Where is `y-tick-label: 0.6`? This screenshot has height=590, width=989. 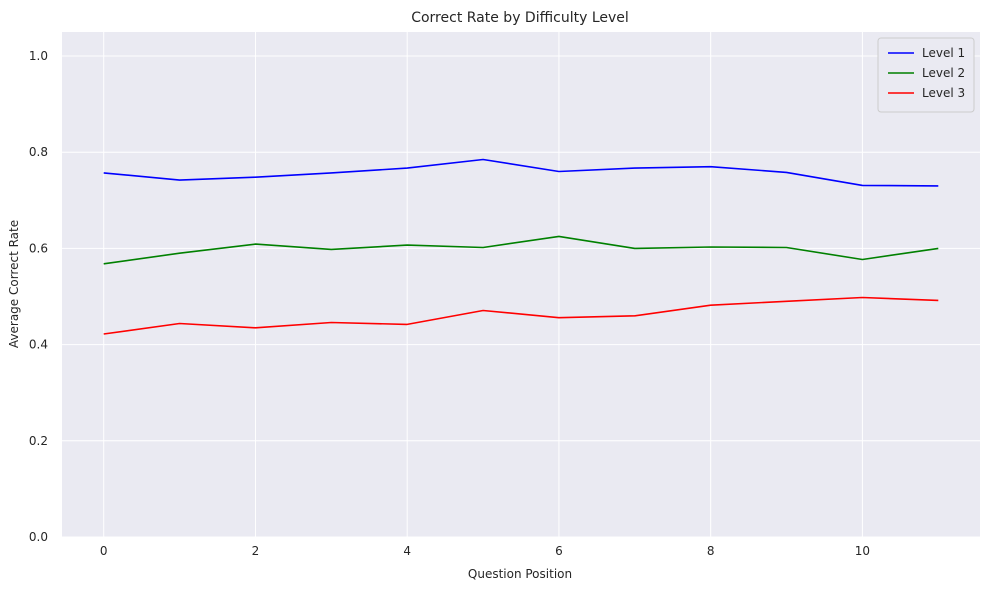 y-tick-label: 0.6 is located at coordinates (38, 248).